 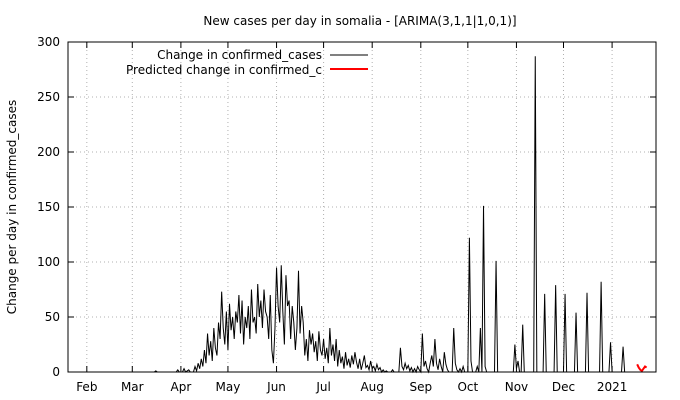 What do you see at coordinates (12, 207) in the screenshot?
I see `y-axis-label: Change per day in confirmed_cases` at bounding box center [12, 207].